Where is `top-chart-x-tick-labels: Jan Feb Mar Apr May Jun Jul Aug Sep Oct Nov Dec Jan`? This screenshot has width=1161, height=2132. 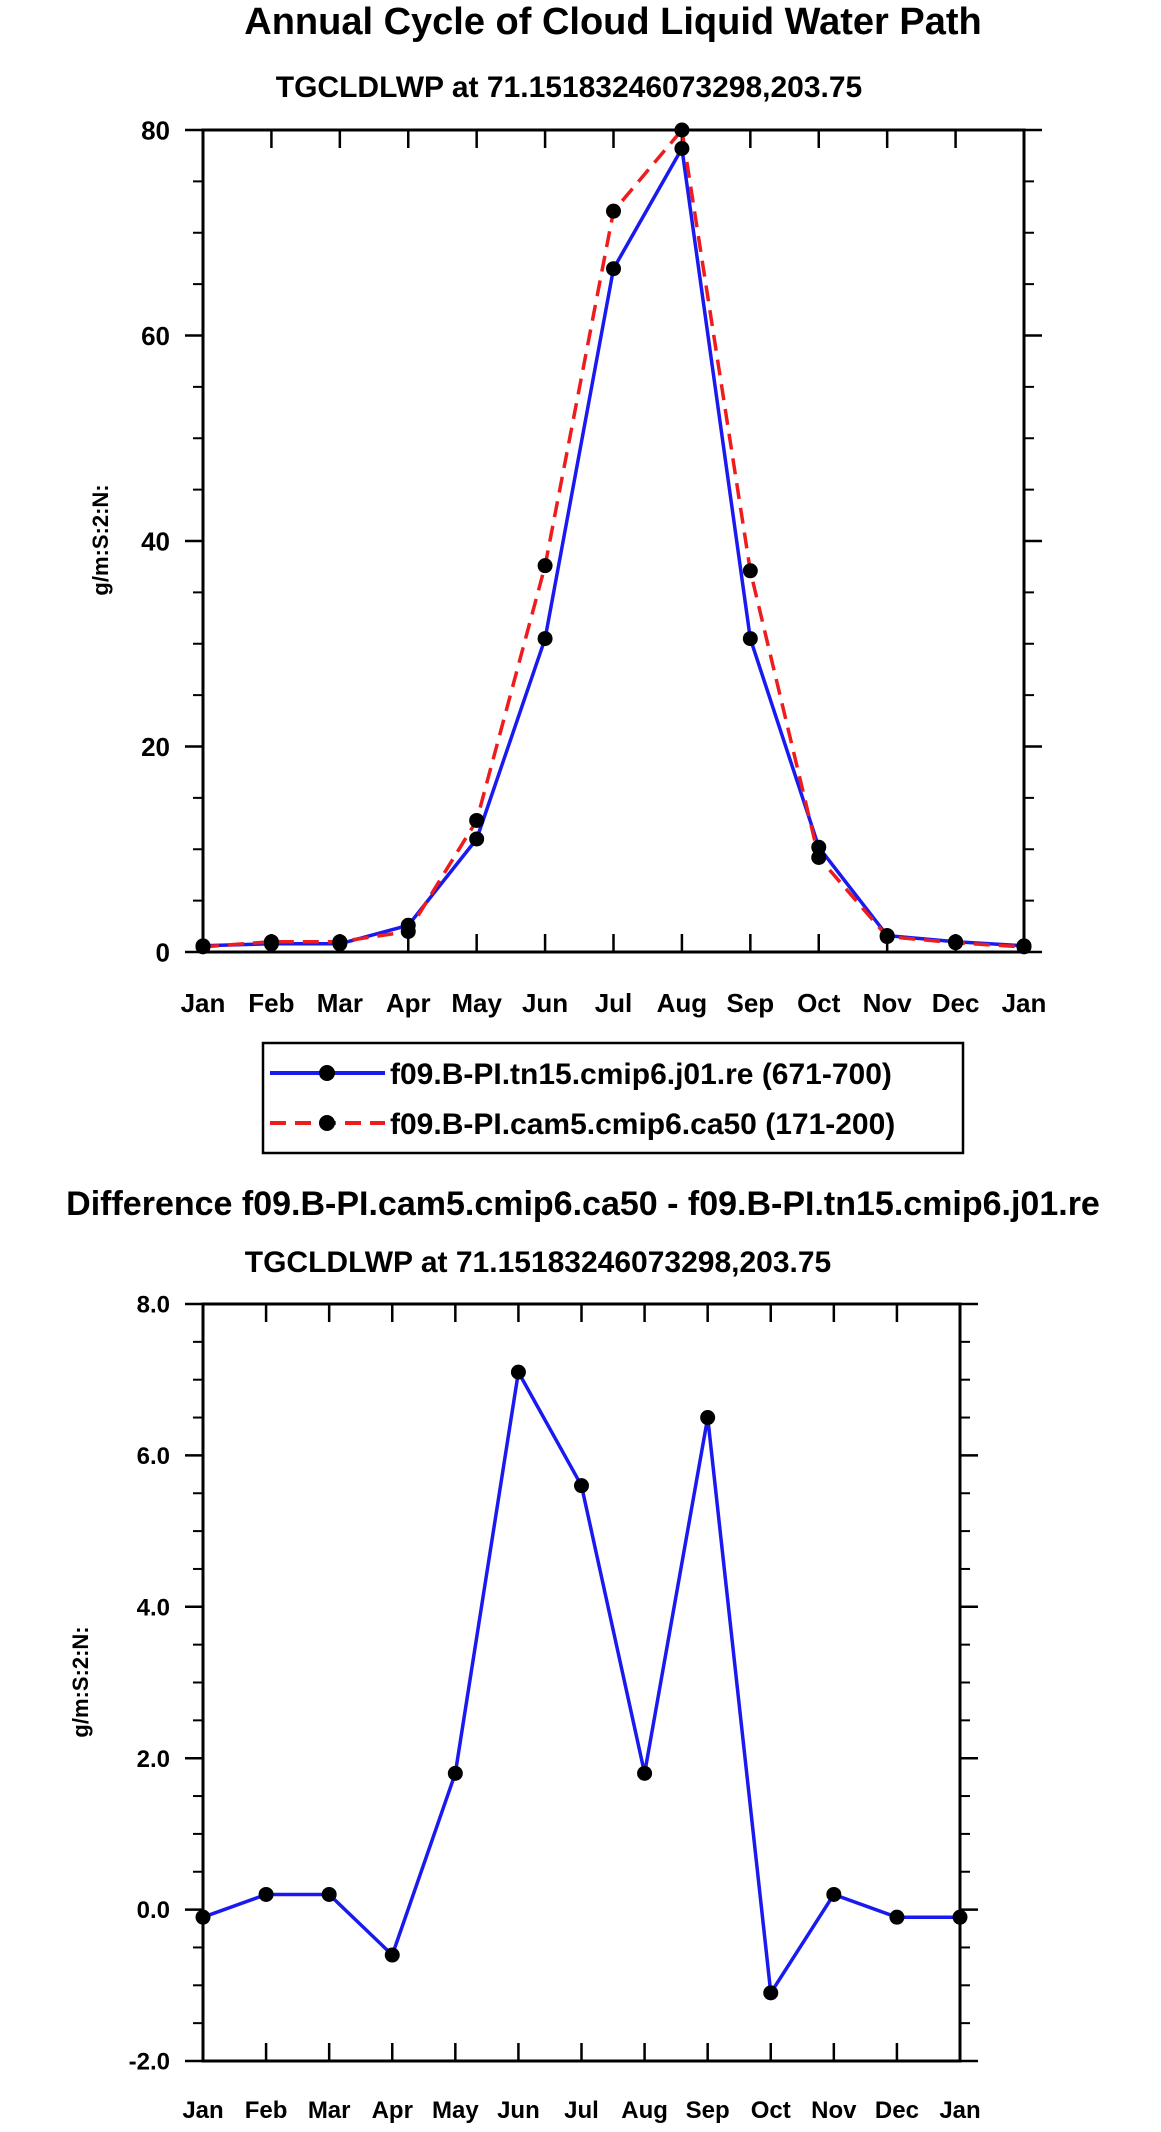
top-chart-x-tick-labels: Jan Feb Mar Apr May Jun Jul Aug Sep Oct Nov Dec Jan is located at coordinates (614, 1003).